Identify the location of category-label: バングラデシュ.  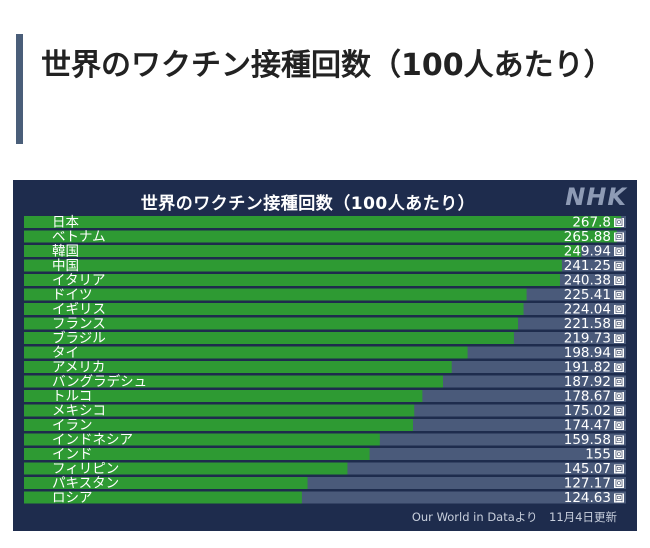
(99, 381).